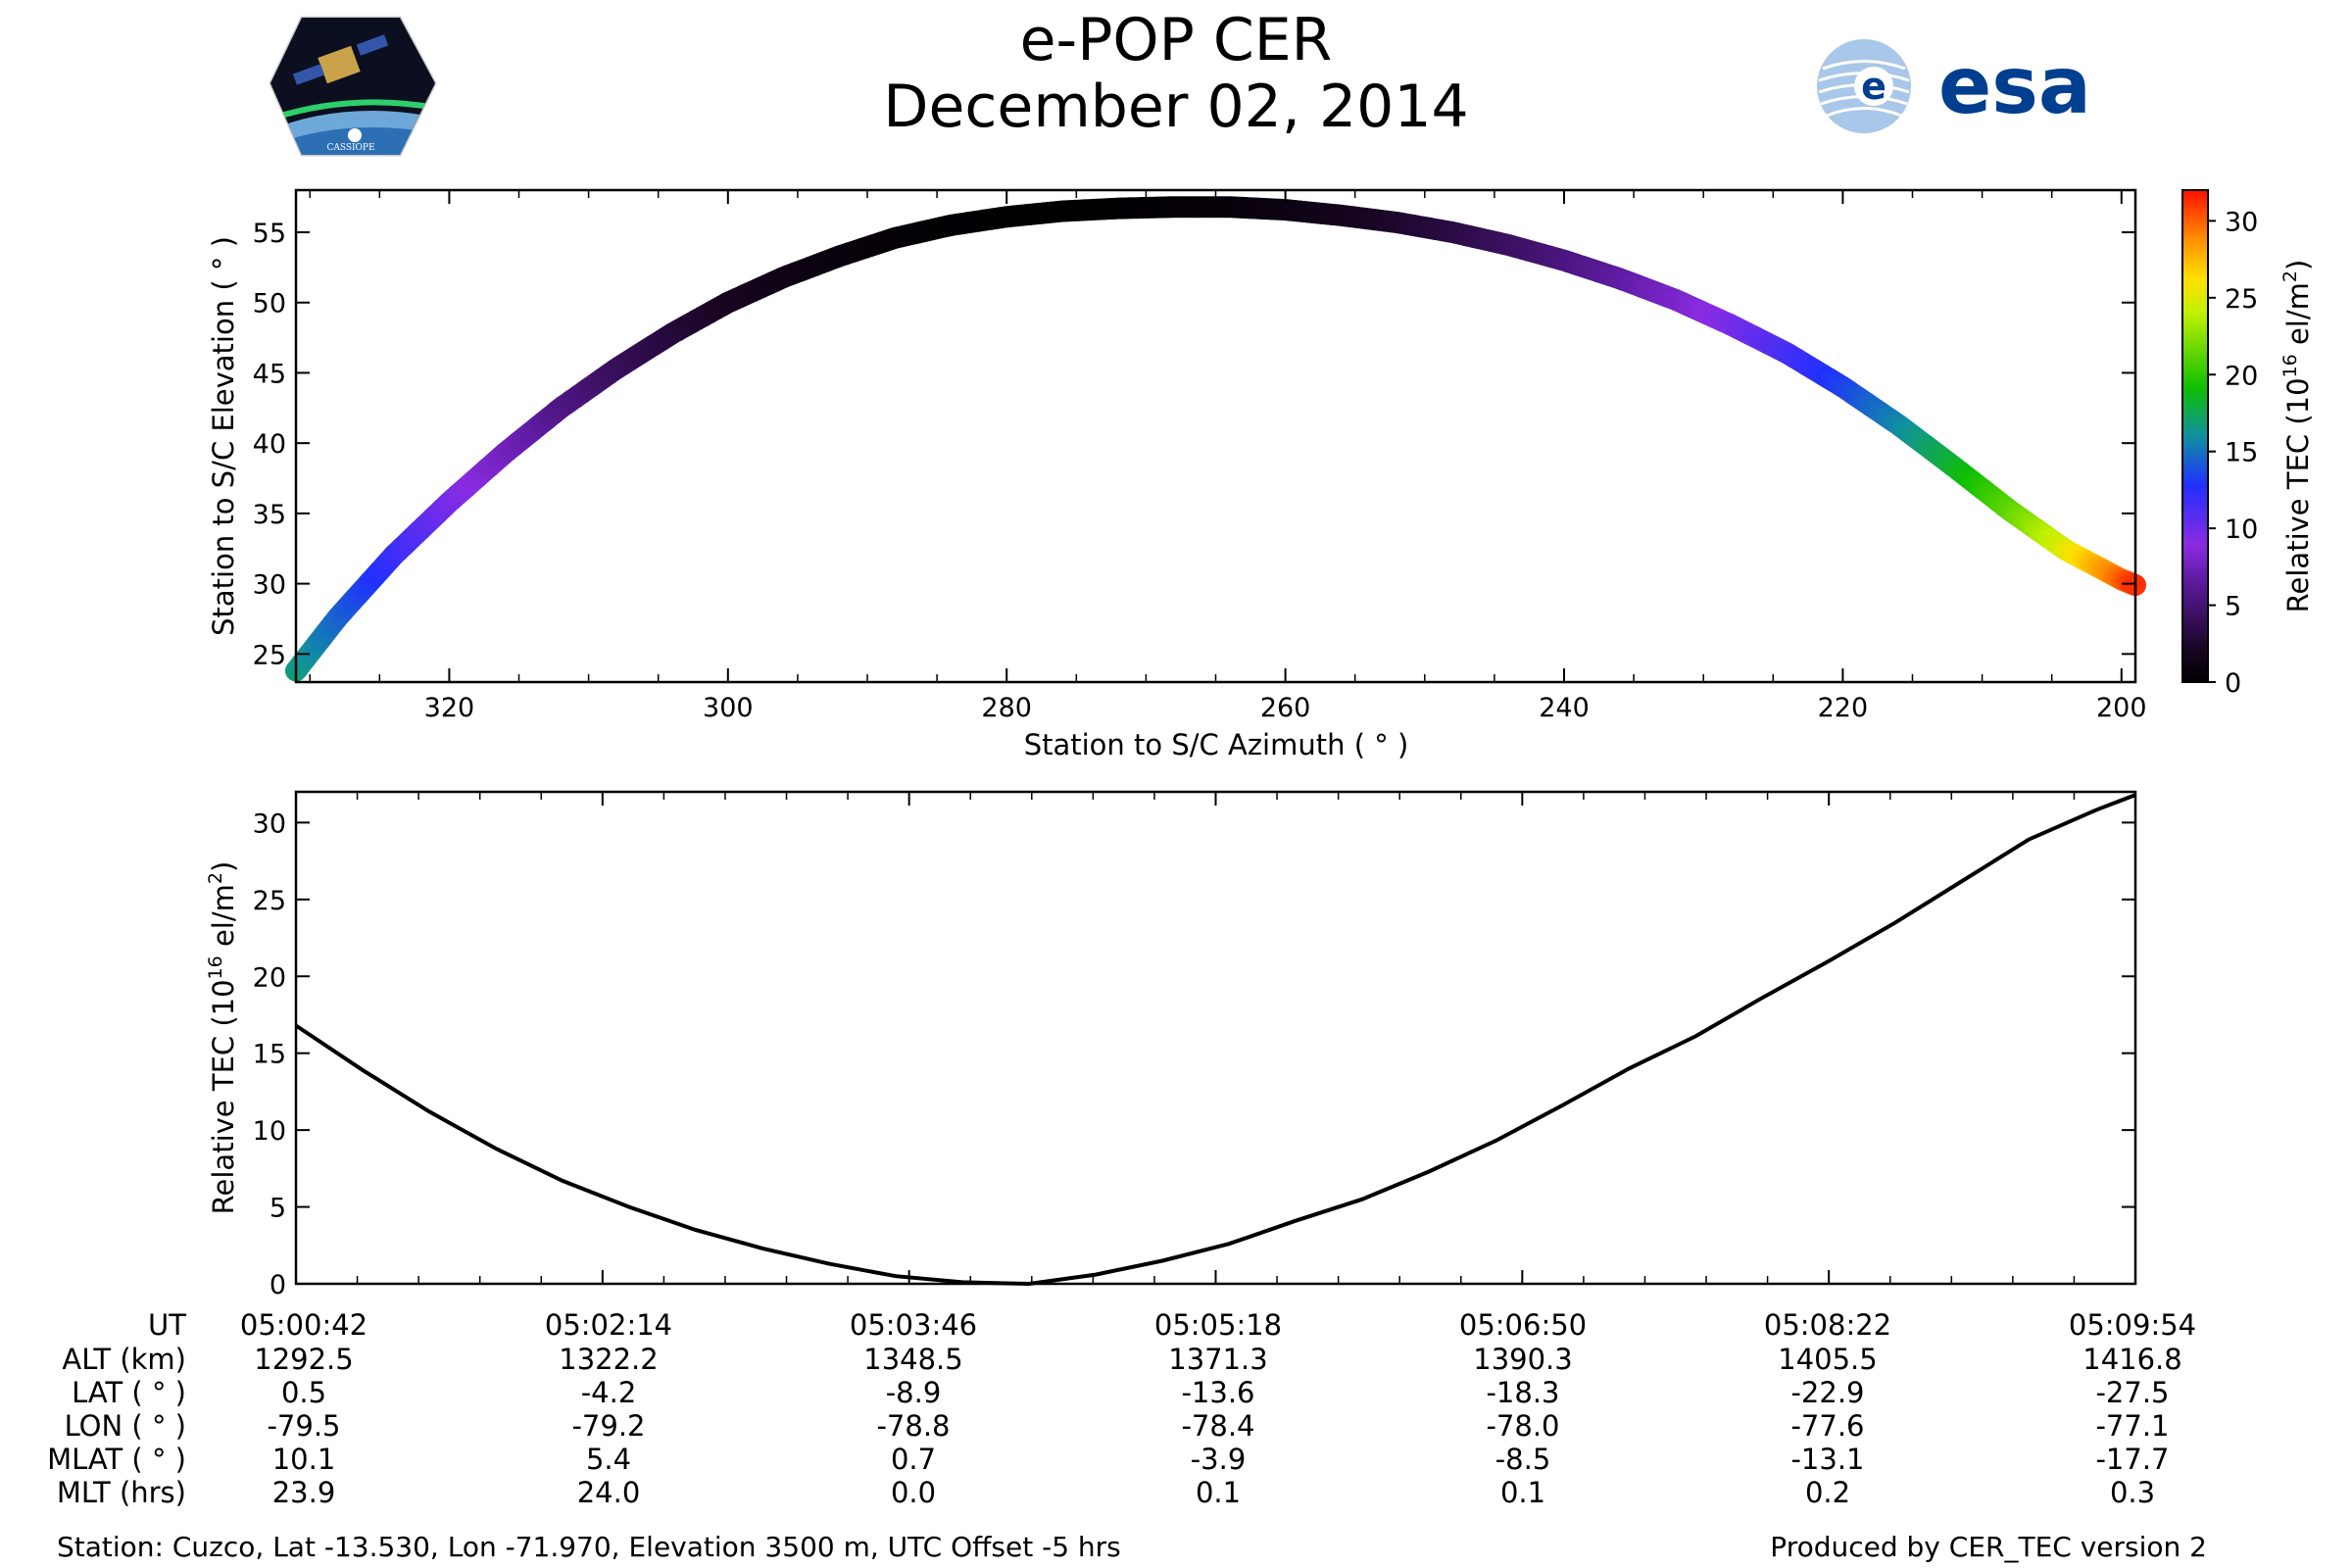 This screenshot has width=2352, height=1568. I want to click on colorbar-tick-label: 0, so click(2233, 683).